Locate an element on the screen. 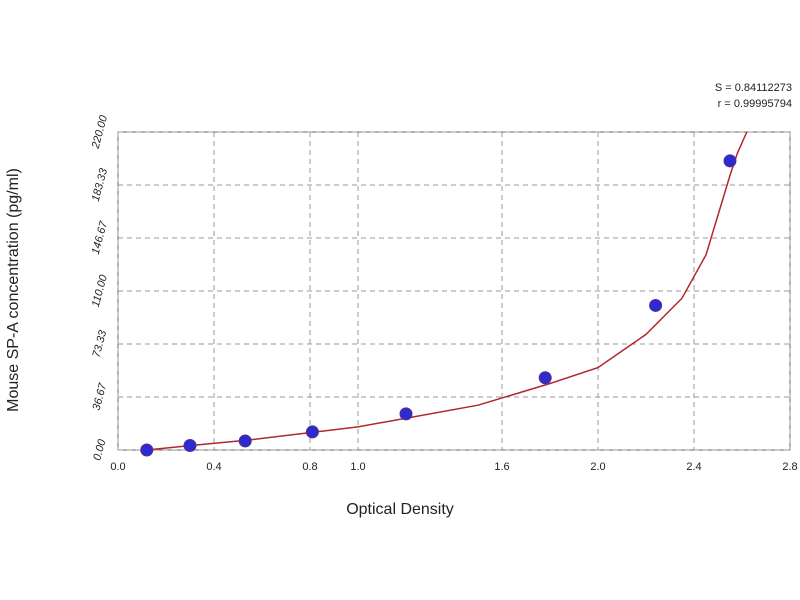  x-axis-title: Optical Density is located at coordinates (400, 509).